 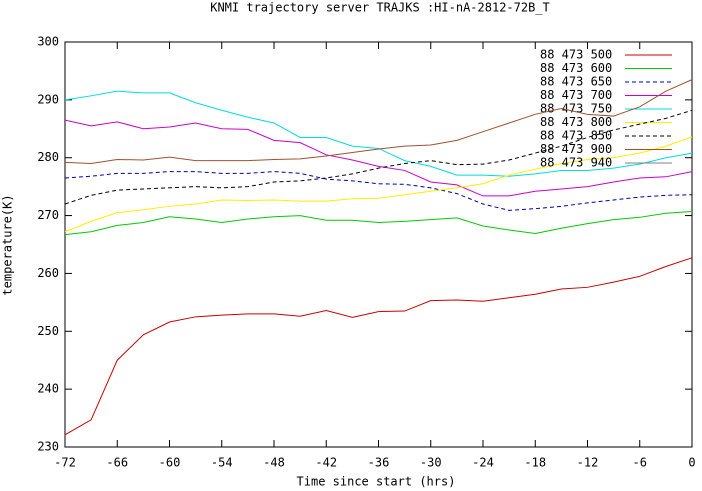 I want to click on x-tick-label: -66, so click(x=117, y=463).